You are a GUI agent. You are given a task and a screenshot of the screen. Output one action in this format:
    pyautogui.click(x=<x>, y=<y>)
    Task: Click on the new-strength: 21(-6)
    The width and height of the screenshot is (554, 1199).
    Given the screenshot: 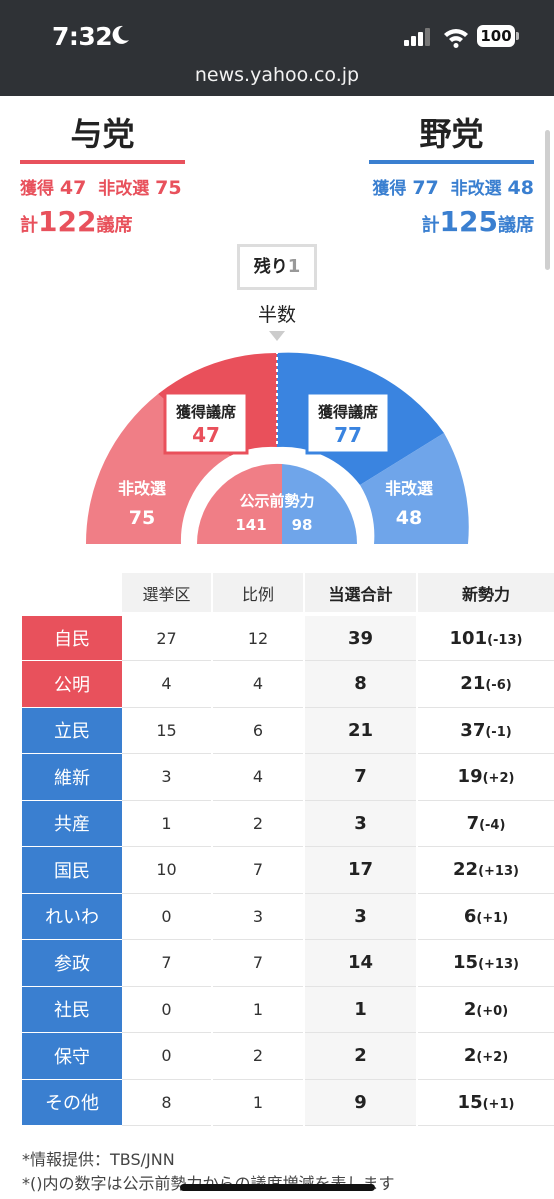 What is the action you would take?
    pyautogui.click(x=485, y=684)
    